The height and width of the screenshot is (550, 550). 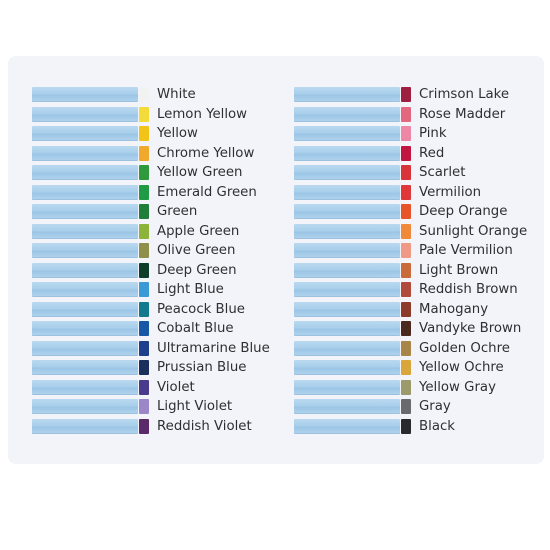 What do you see at coordinates (152, 135) in the screenshot?
I see `color-row: Yellow` at bounding box center [152, 135].